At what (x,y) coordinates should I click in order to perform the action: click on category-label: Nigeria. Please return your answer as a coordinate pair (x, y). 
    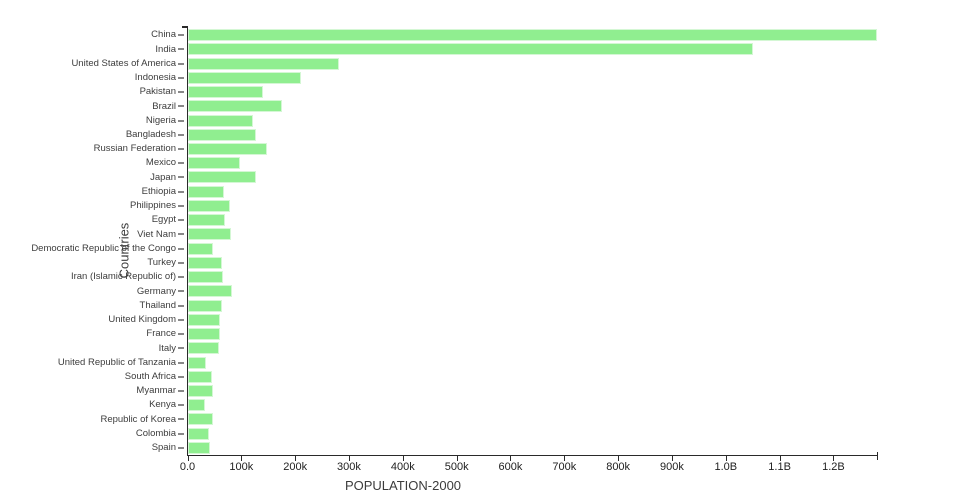
    Looking at the image, I should click on (160, 120).